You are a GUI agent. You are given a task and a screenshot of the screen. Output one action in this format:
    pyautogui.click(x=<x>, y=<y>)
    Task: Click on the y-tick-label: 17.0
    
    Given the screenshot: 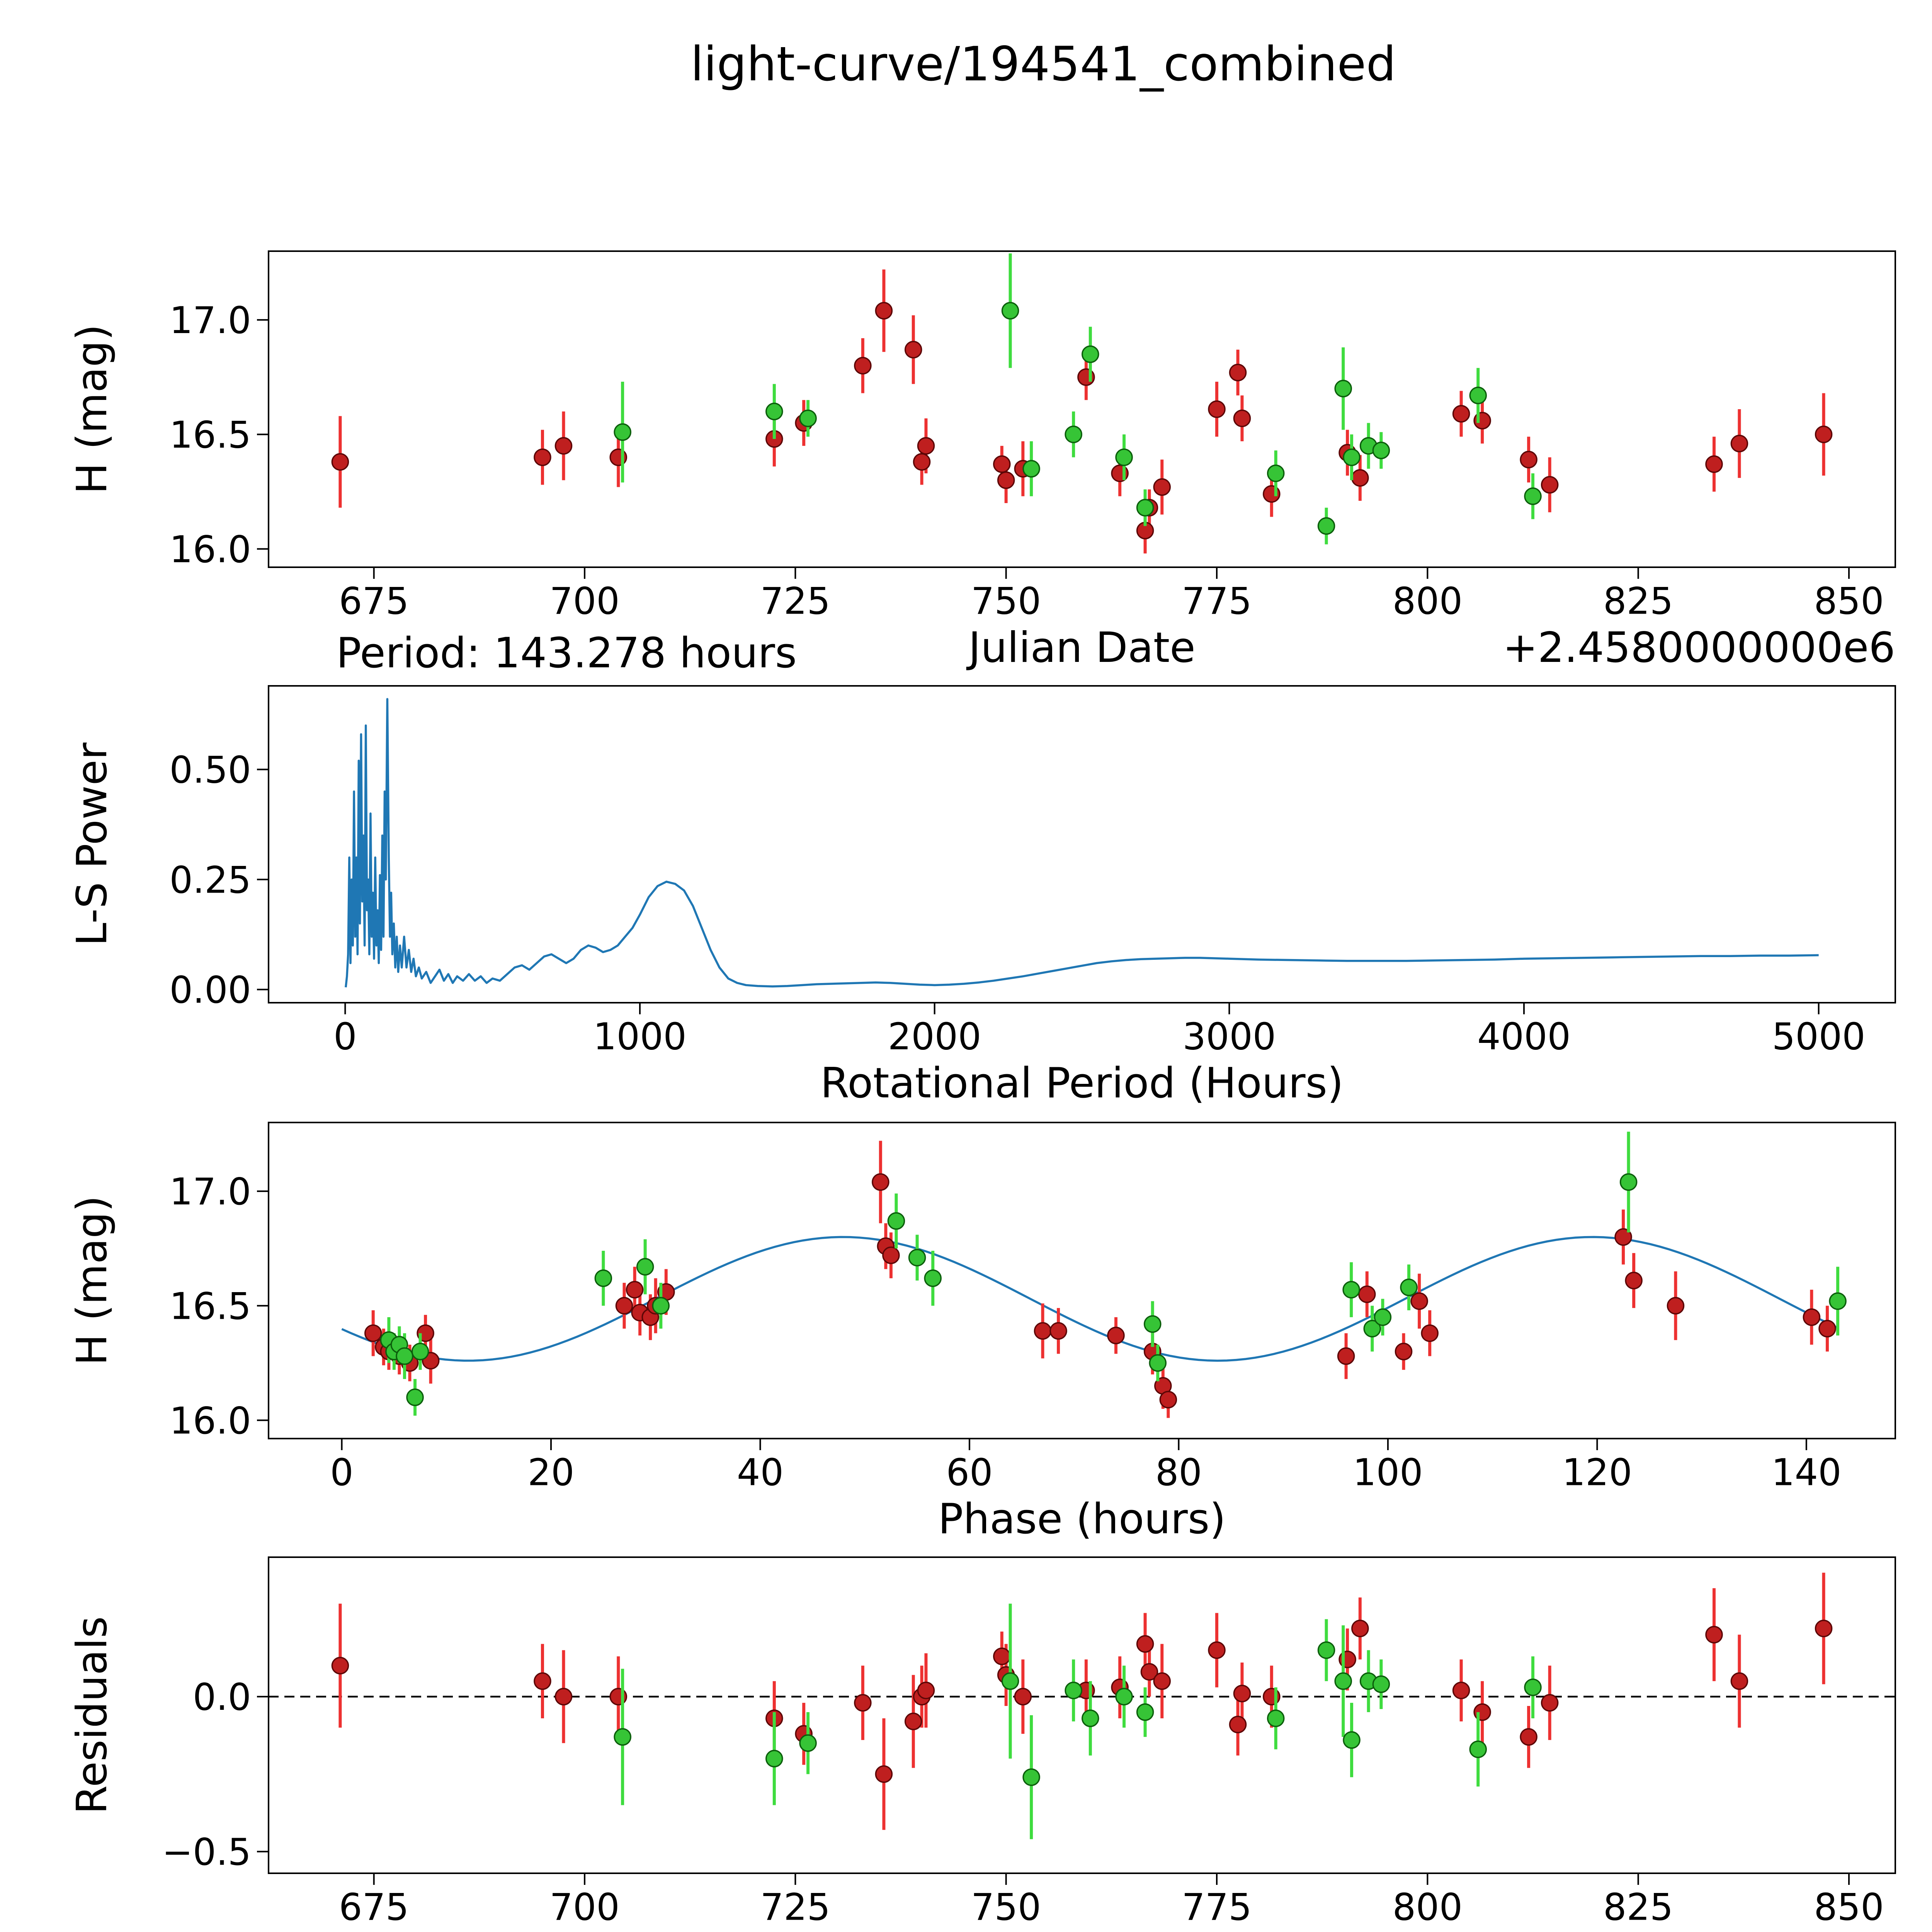 What is the action you would take?
    pyautogui.click(x=210, y=321)
    